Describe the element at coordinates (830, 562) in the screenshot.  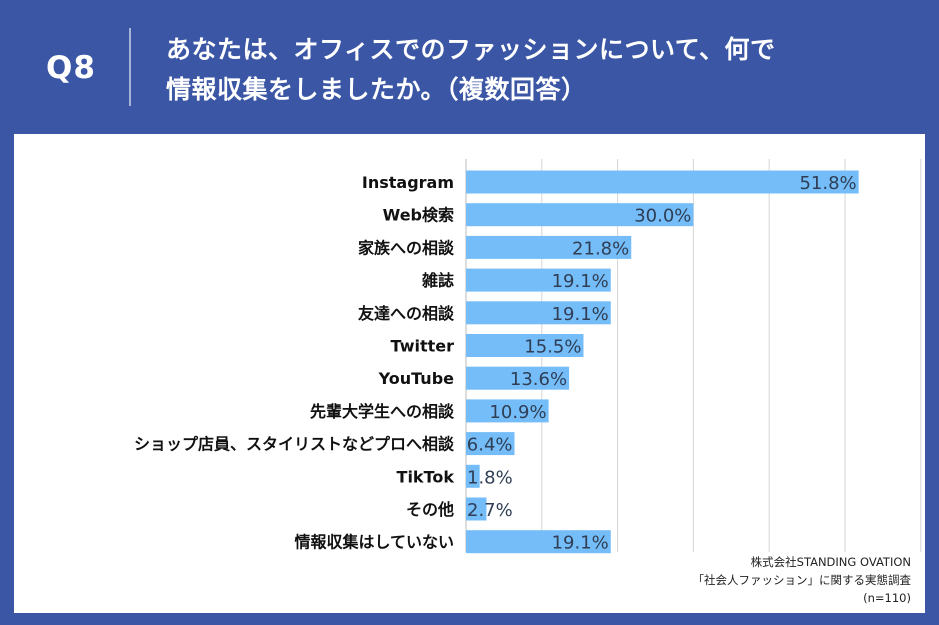
I see `source-company: 株式会社STANDING OVATION` at that location.